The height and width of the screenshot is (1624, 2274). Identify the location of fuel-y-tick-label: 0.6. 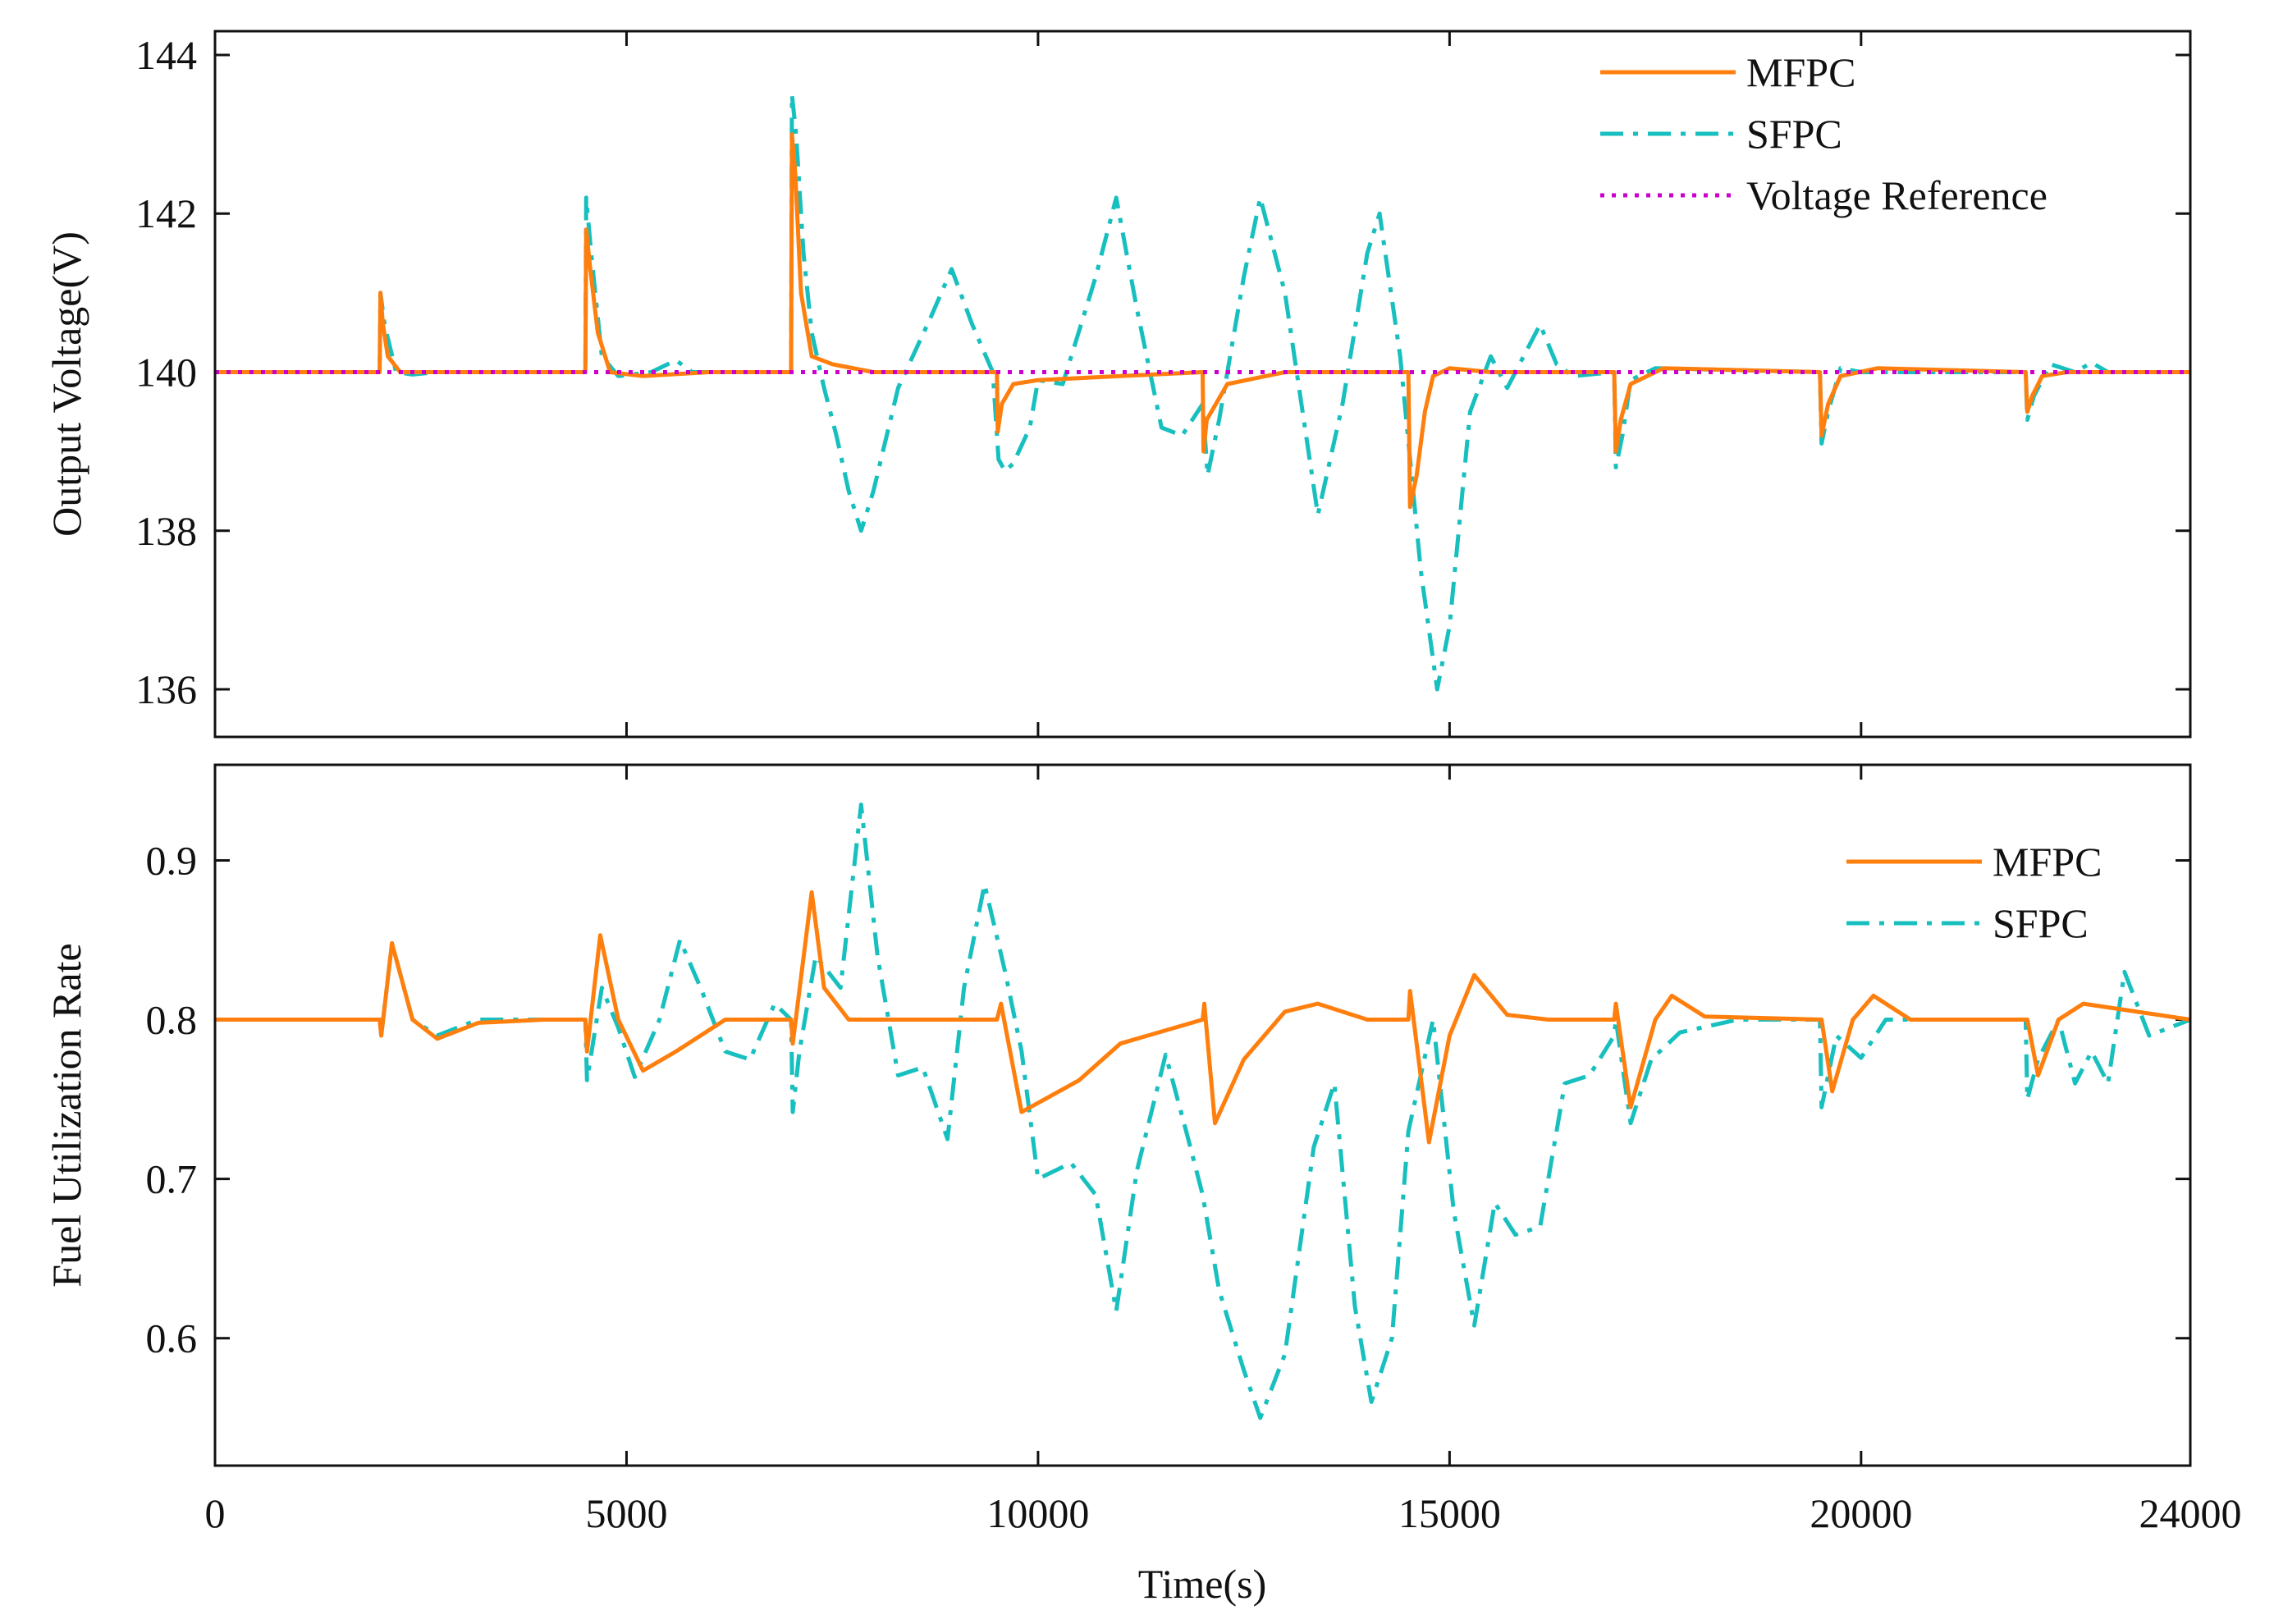
(172, 1338).